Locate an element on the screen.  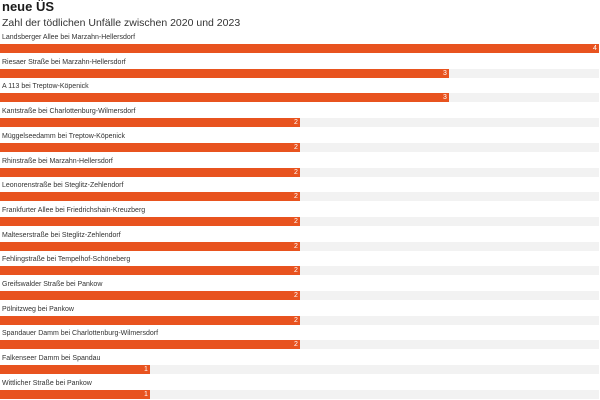
page-title: neue ÜS is located at coordinates (28, 7).